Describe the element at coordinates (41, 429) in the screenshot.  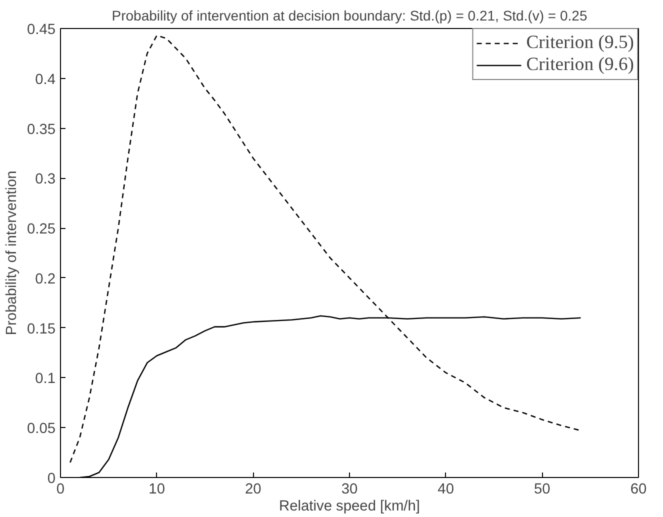
I see `y-tick-label: 0.05` at that location.